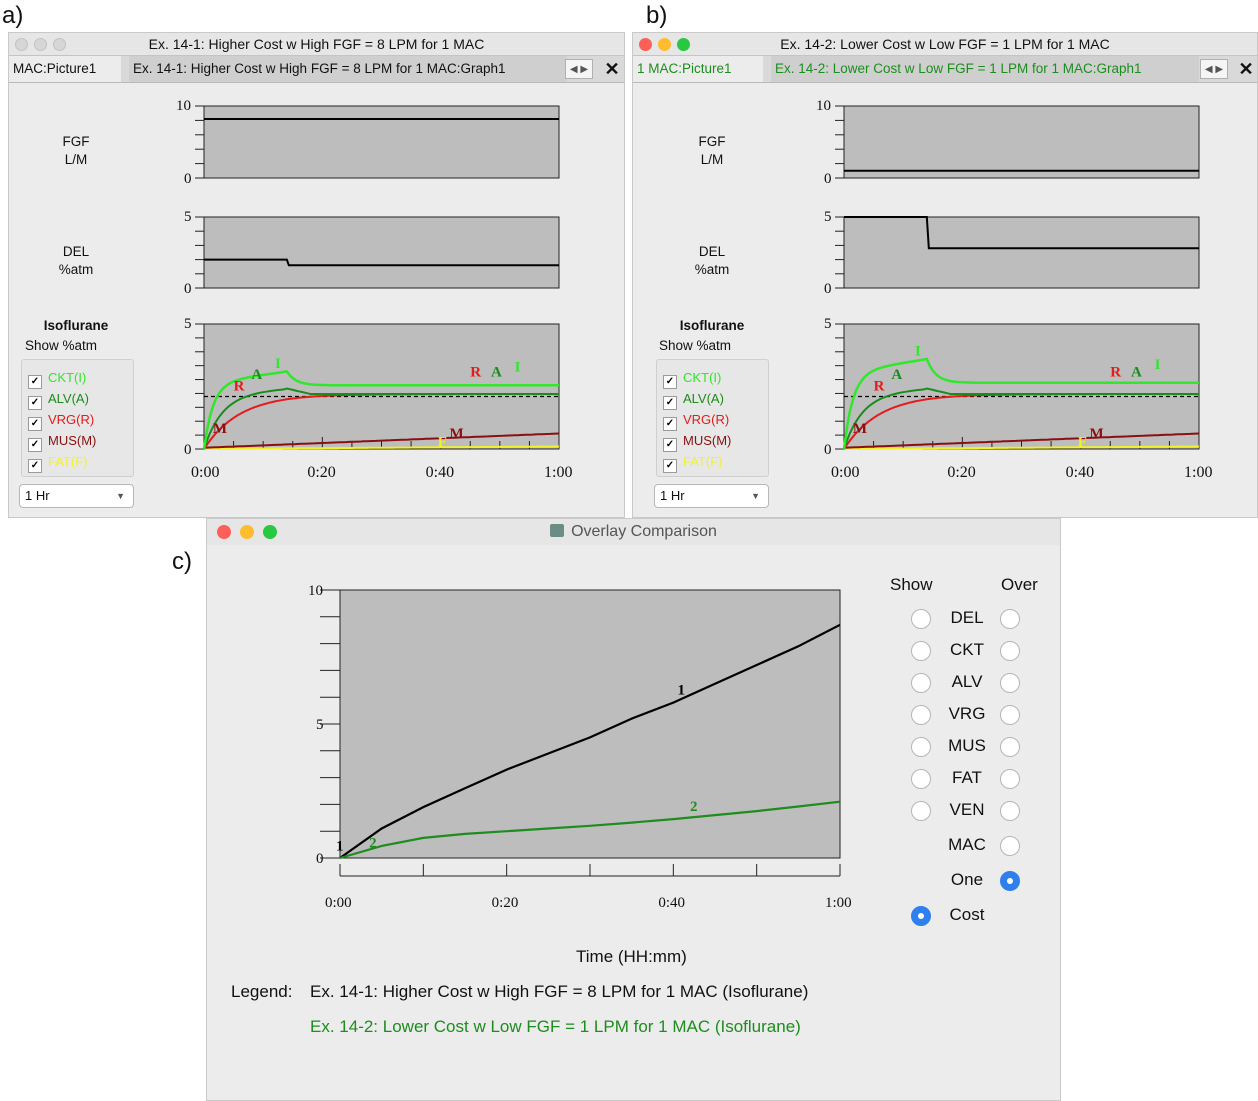 The width and height of the screenshot is (1258, 1101). What do you see at coordinates (373, 844) in the screenshot?
I see `series-2-start-label: 2` at bounding box center [373, 844].